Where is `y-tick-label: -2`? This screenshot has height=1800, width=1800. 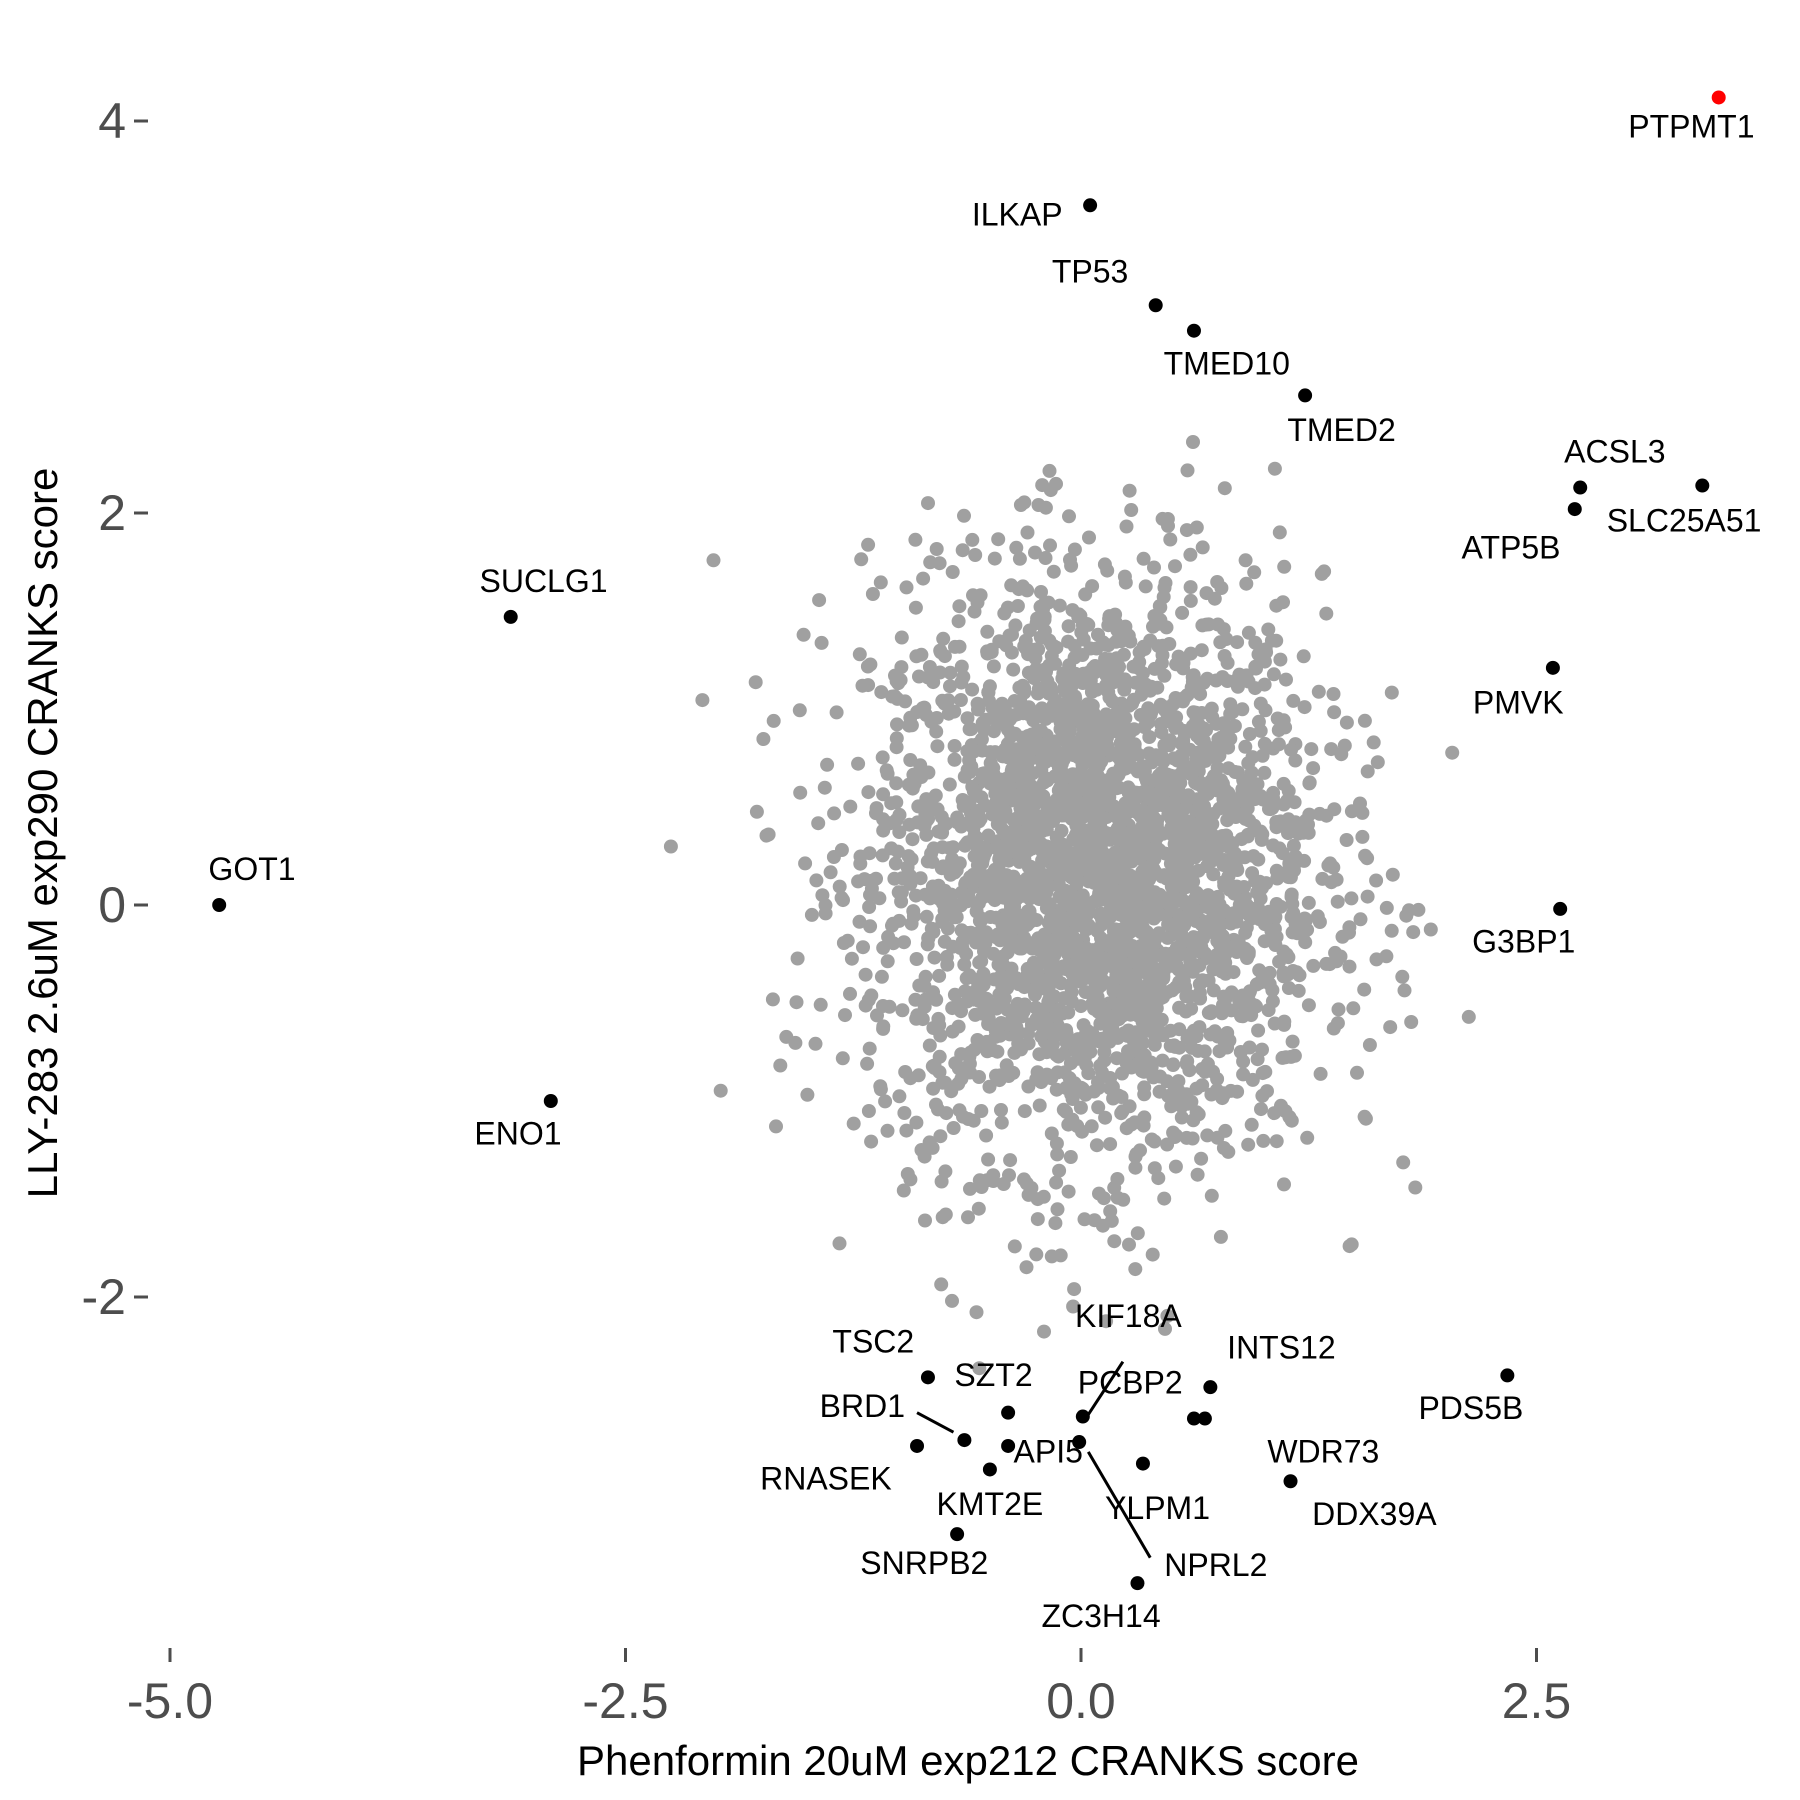
y-tick-label: -2 is located at coordinates (104, 1297).